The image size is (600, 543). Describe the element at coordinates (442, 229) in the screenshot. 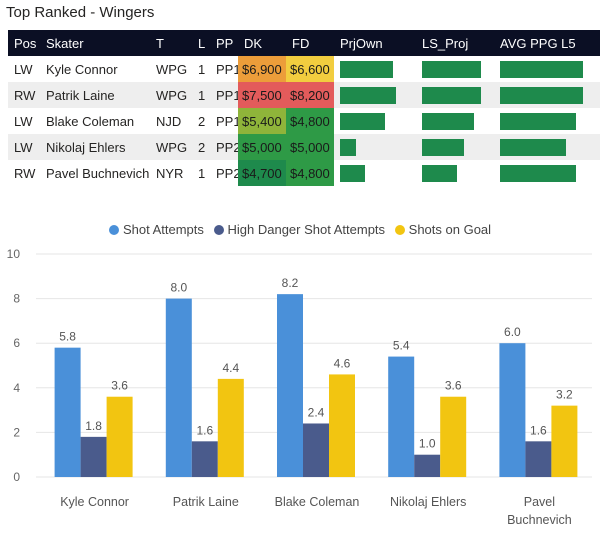

I see `legend-item: Shots on Goal` at that location.